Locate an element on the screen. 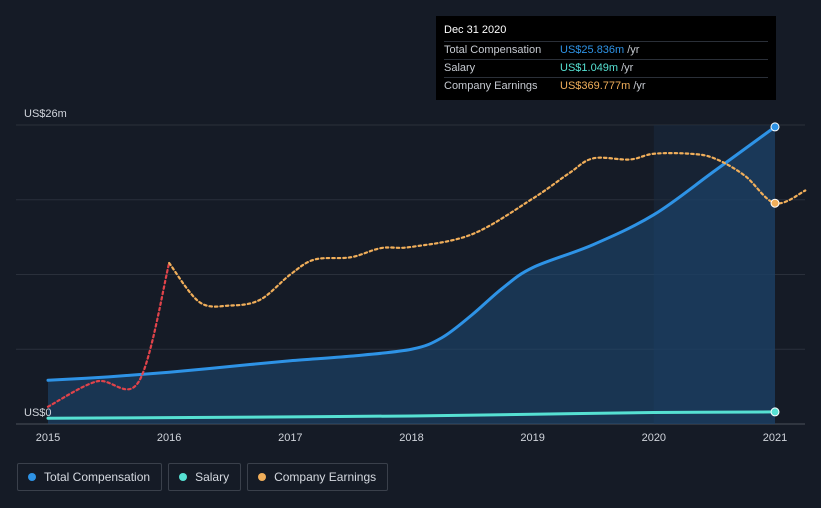  tooltip-label: Salary is located at coordinates (460, 68).